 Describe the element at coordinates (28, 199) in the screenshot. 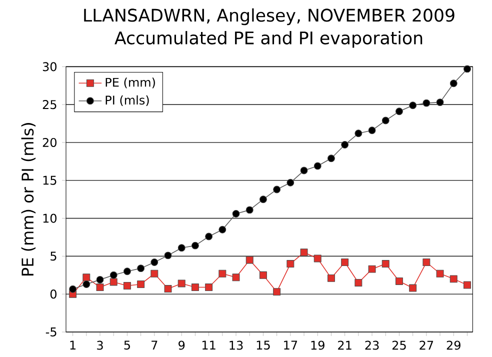

I see `y-axis-title: PE (mm) or PI (mls)` at that location.